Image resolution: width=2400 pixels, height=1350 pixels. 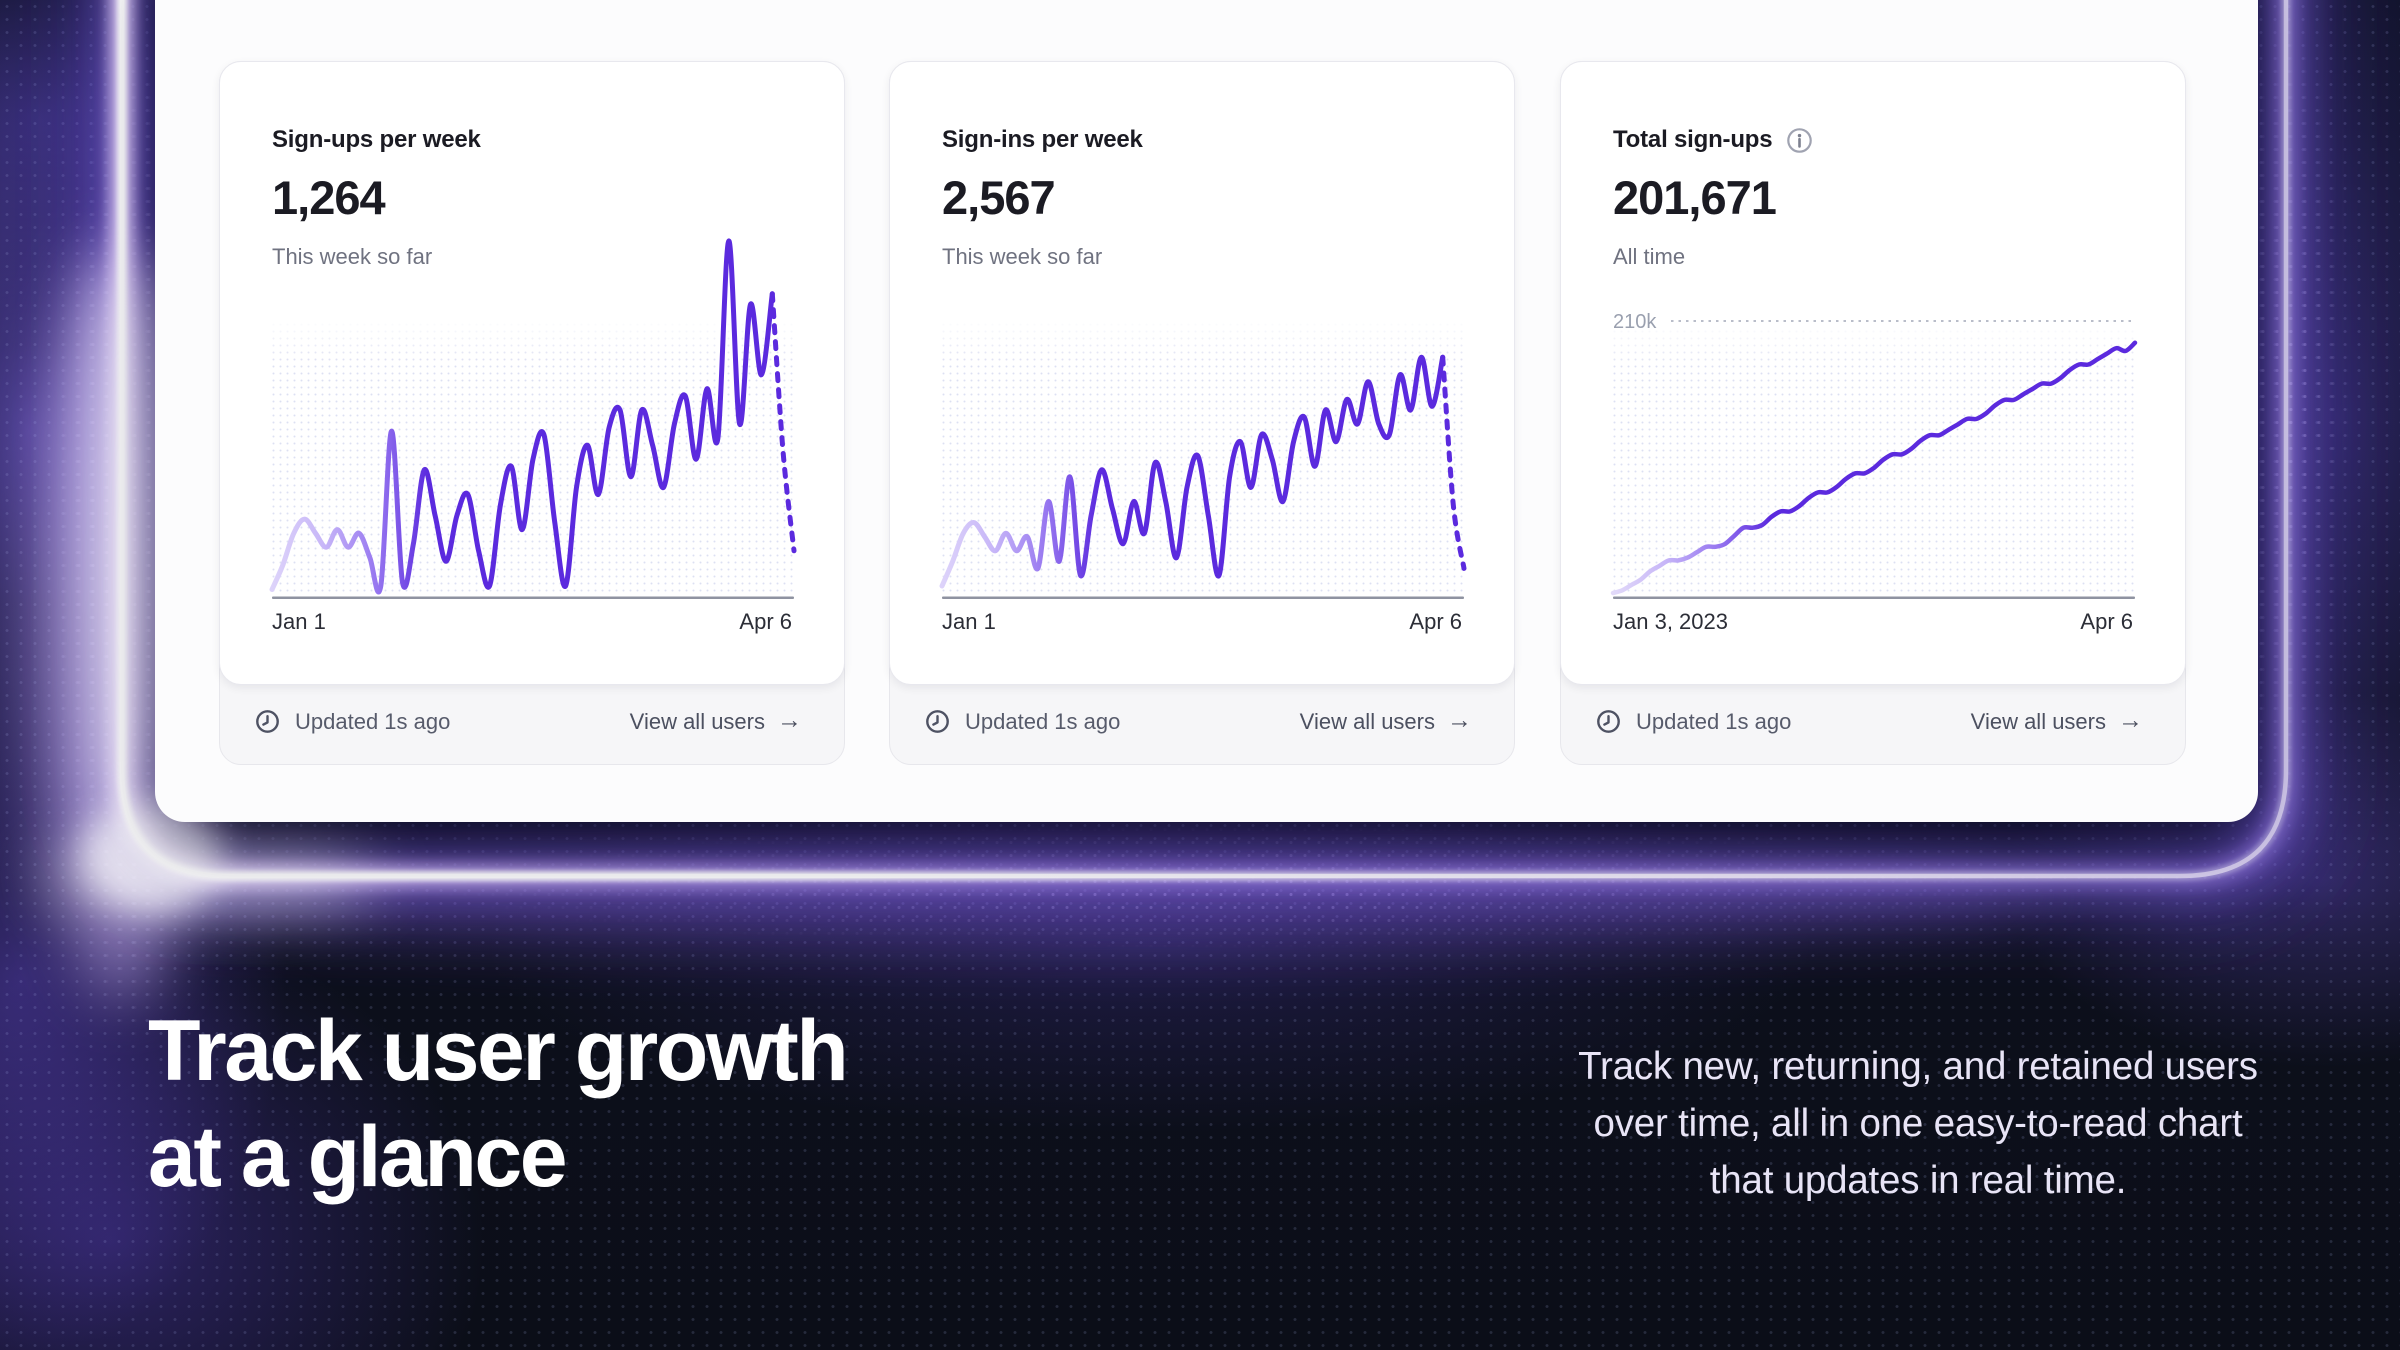 I want to click on card-title: Sign-ups per week, so click(x=376, y=139).